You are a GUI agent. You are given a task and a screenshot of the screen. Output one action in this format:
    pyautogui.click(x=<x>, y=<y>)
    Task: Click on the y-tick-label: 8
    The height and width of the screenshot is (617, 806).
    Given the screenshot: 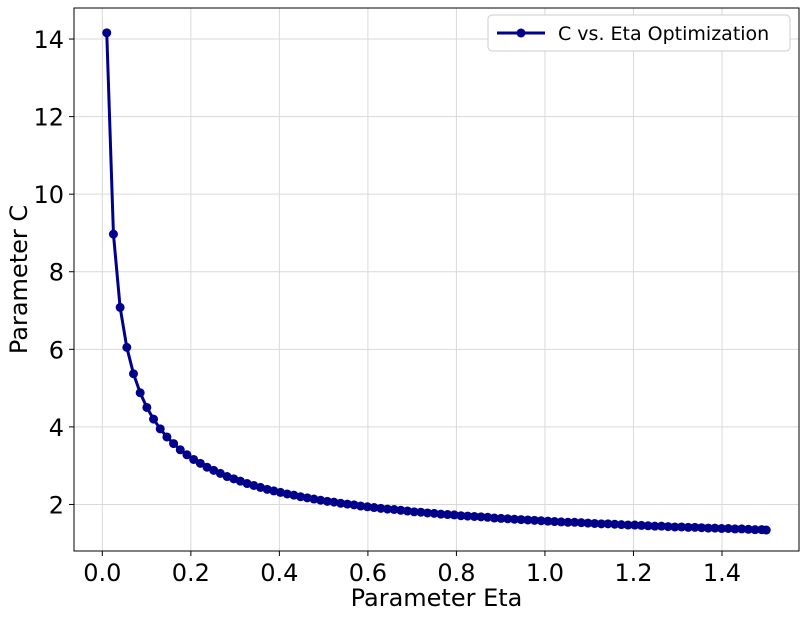 What is the action you would take?
    pyautogui.click(x=56, y=273)
    